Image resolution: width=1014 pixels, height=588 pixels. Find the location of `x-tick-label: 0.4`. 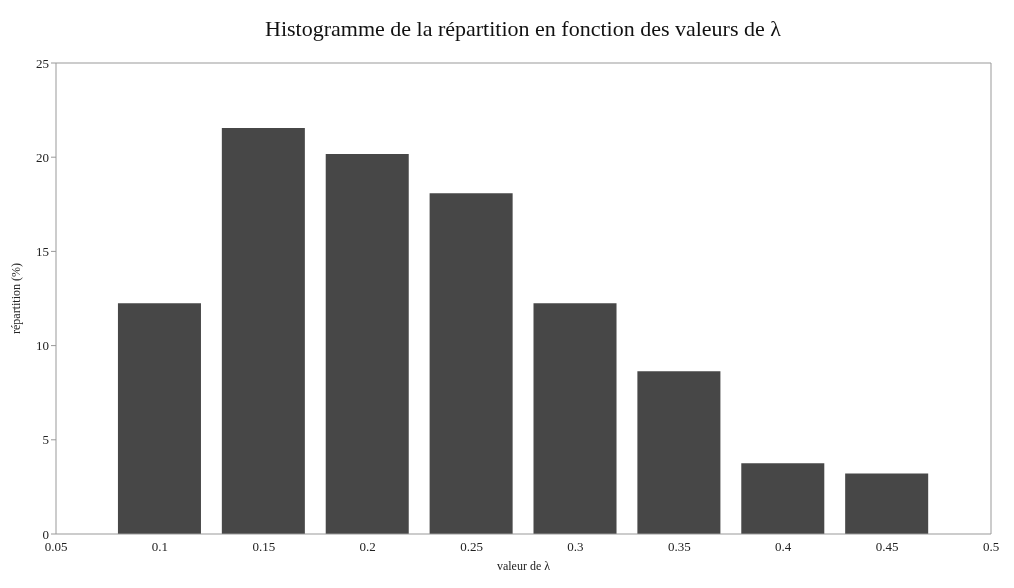

x-tick-label: 0.4 is located at coordinates (783, 547).